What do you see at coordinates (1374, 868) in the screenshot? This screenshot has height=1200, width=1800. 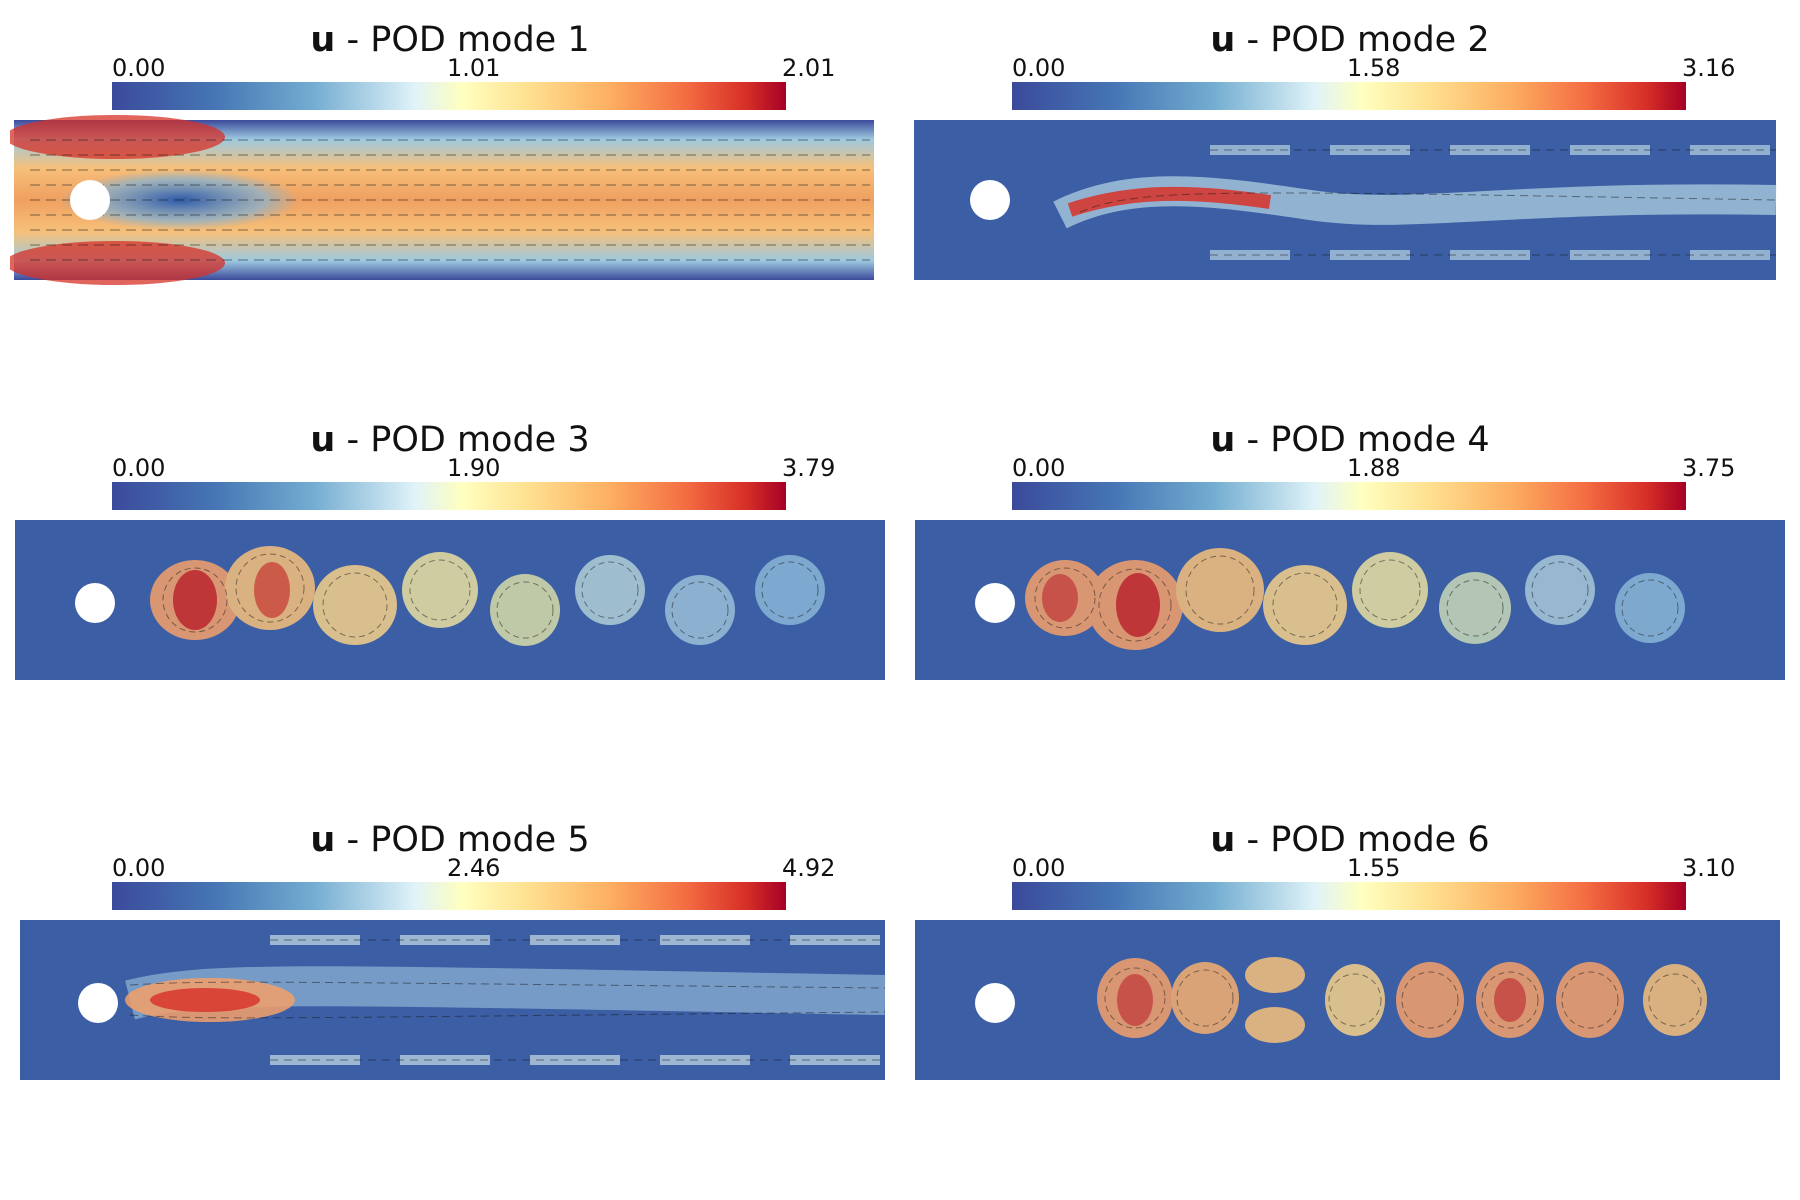 I see `colorbar-mid-label: 1.55` at bounding box center [1374, 868].